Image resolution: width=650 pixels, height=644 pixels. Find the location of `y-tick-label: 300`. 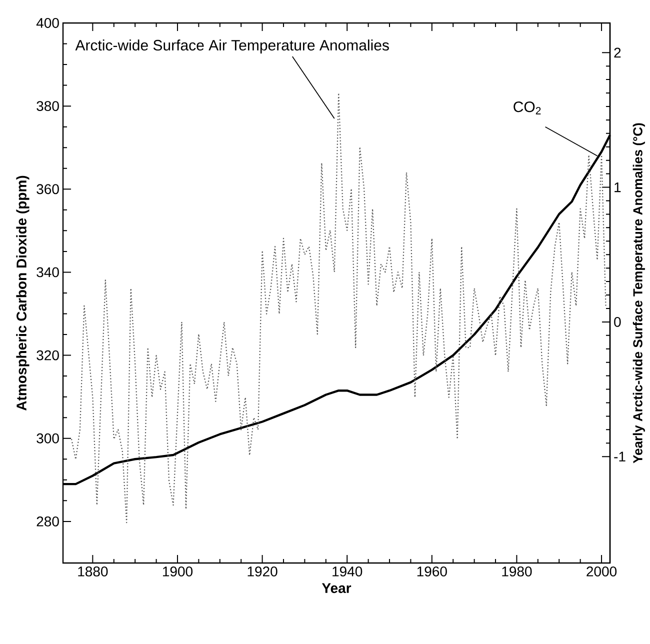

y-tick-label: 300 is located at coordinates (47, 438).